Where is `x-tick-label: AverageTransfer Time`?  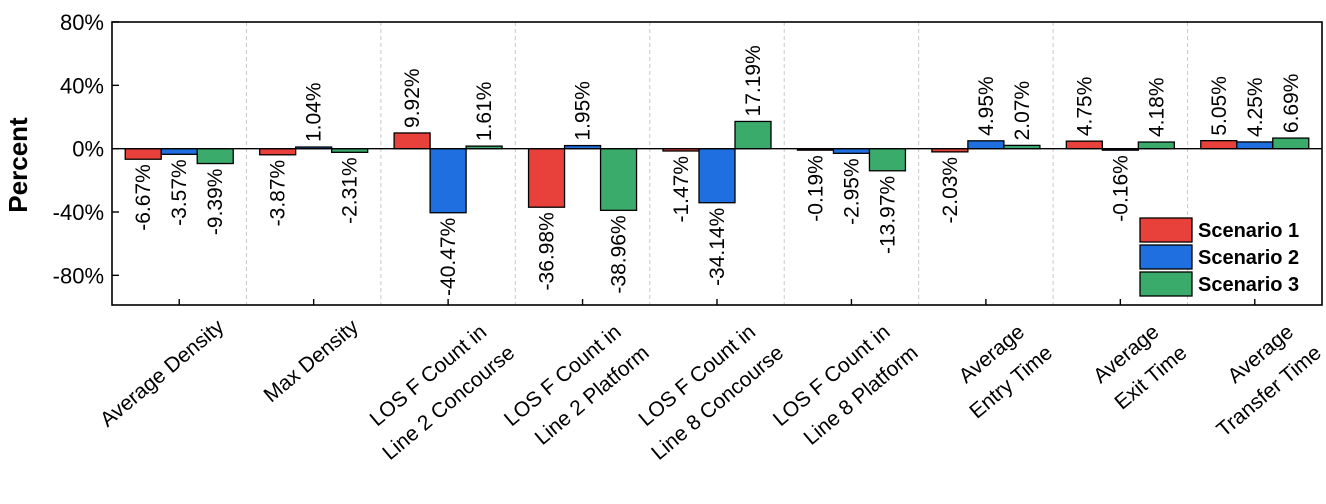
x-tick-label: AverageTransfer Time is located at coordinates (1258, 378).